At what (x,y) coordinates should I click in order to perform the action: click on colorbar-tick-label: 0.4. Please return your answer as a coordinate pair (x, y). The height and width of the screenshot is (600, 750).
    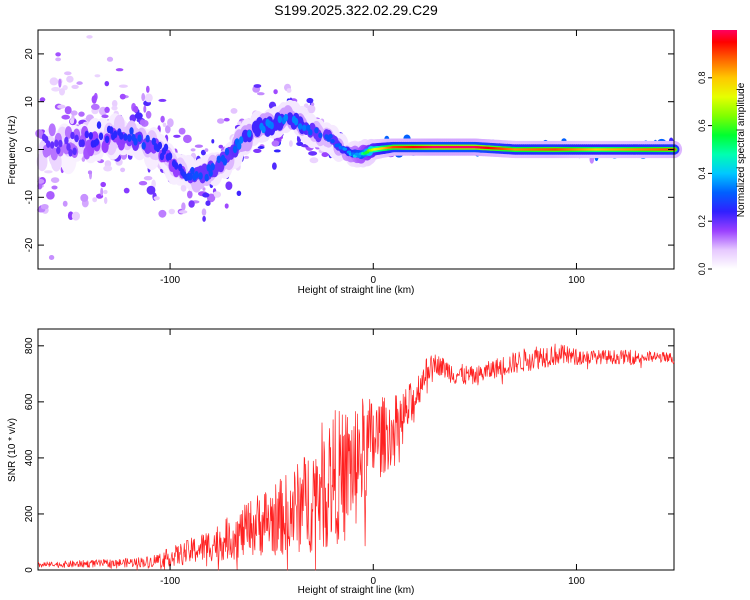
    Looking at the image, I should click on (702, 173).